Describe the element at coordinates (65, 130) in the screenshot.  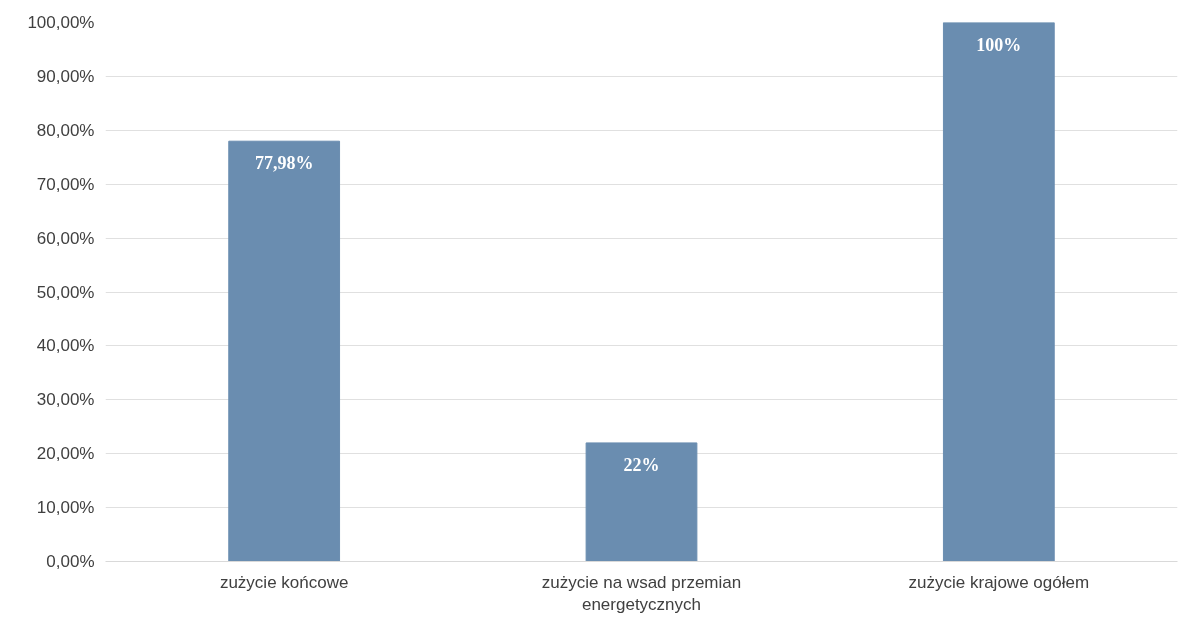
I see `y-tick-label: 80,00%` at that location.